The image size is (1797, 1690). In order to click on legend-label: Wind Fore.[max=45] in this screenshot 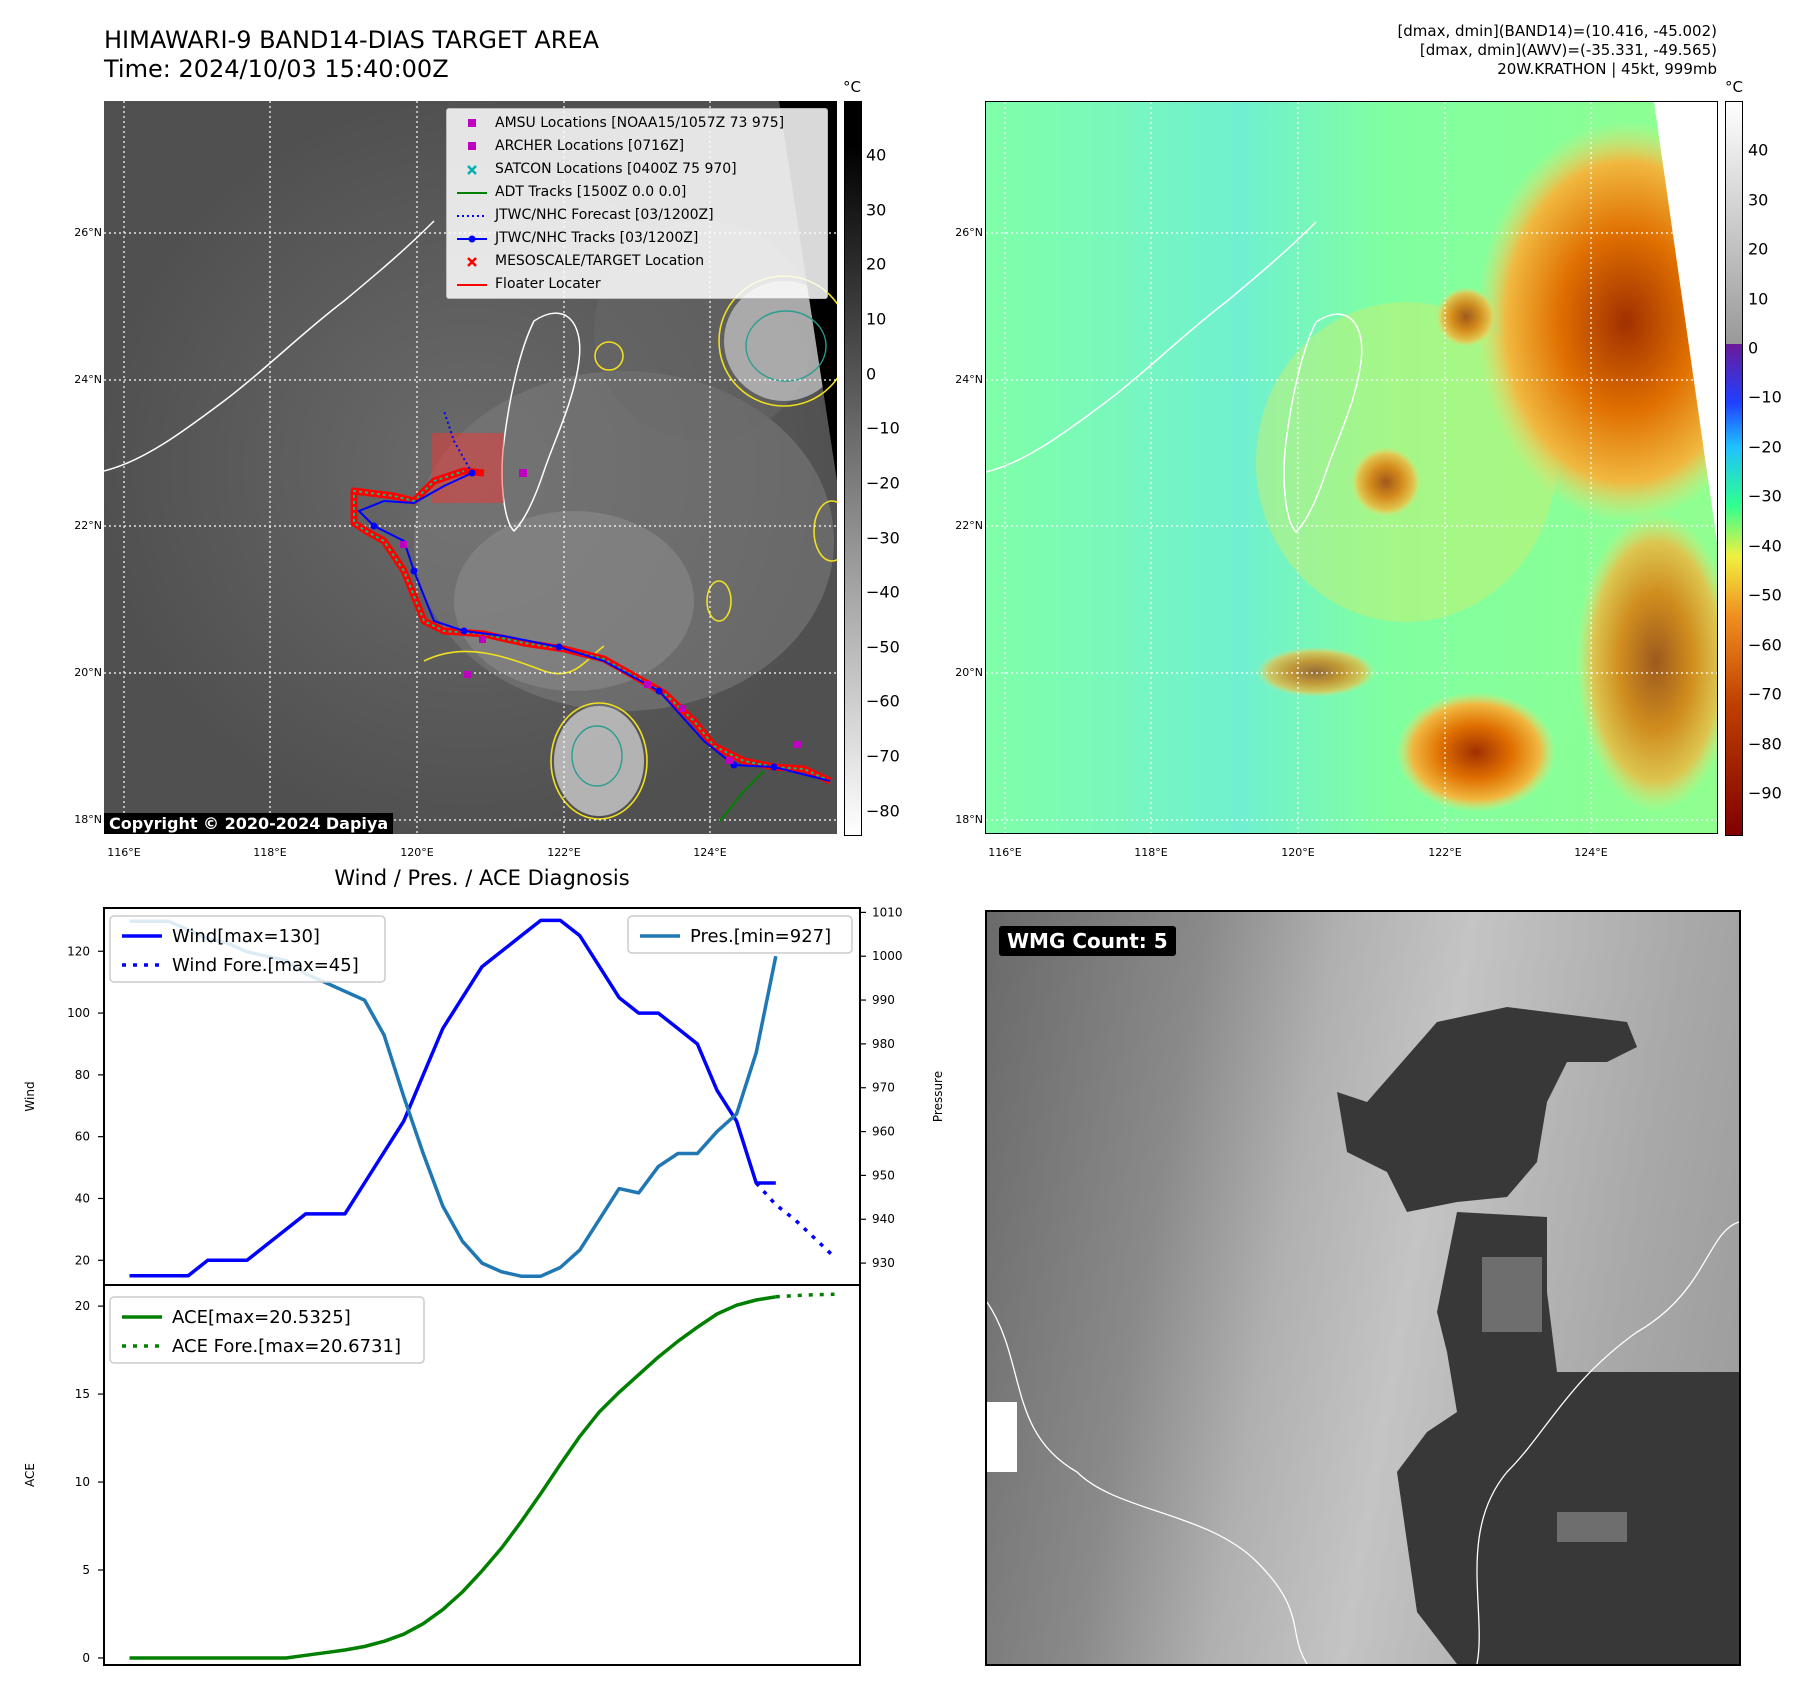, I will do `click(265, 965)`.